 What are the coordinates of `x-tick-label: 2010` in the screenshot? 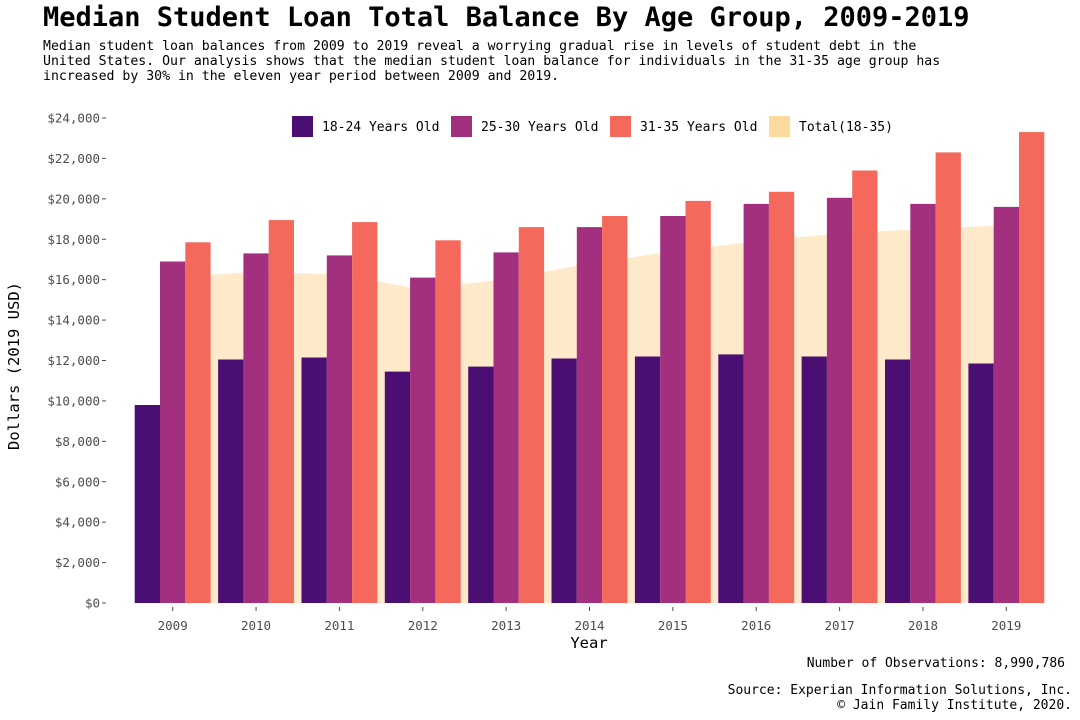 It's located at (256, 625).